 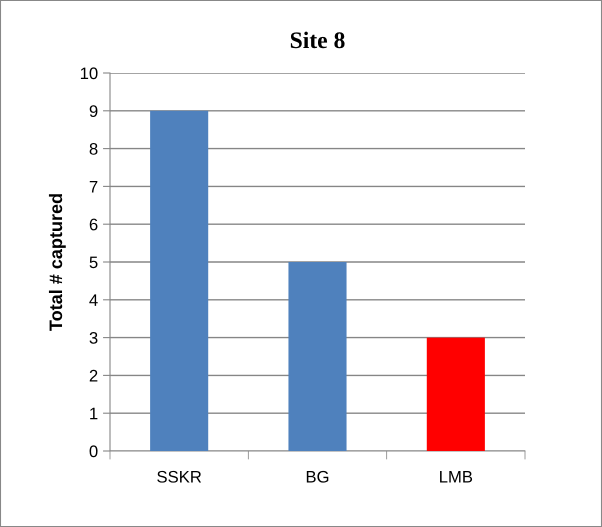 I want to click on y-axis-title: Total # captured, so click(x=57, y=262).